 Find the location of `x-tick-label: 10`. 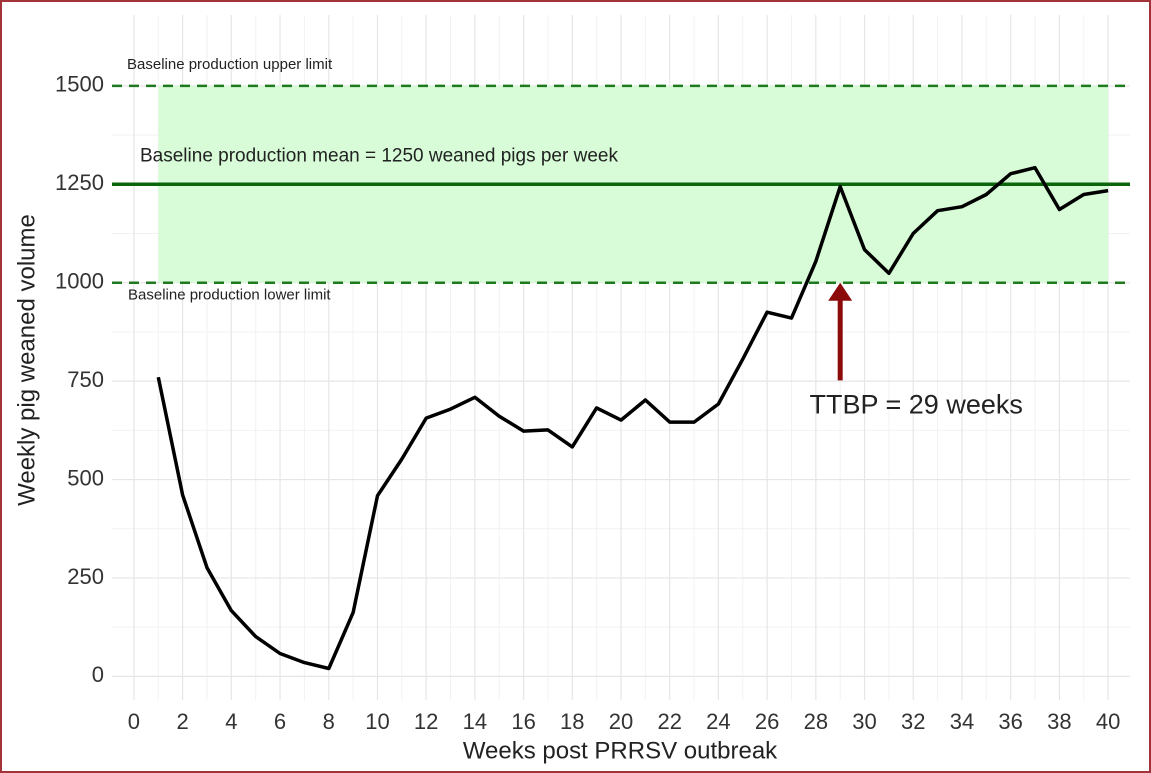

x-tick-label: 10 is located at coordinates (377, 721).